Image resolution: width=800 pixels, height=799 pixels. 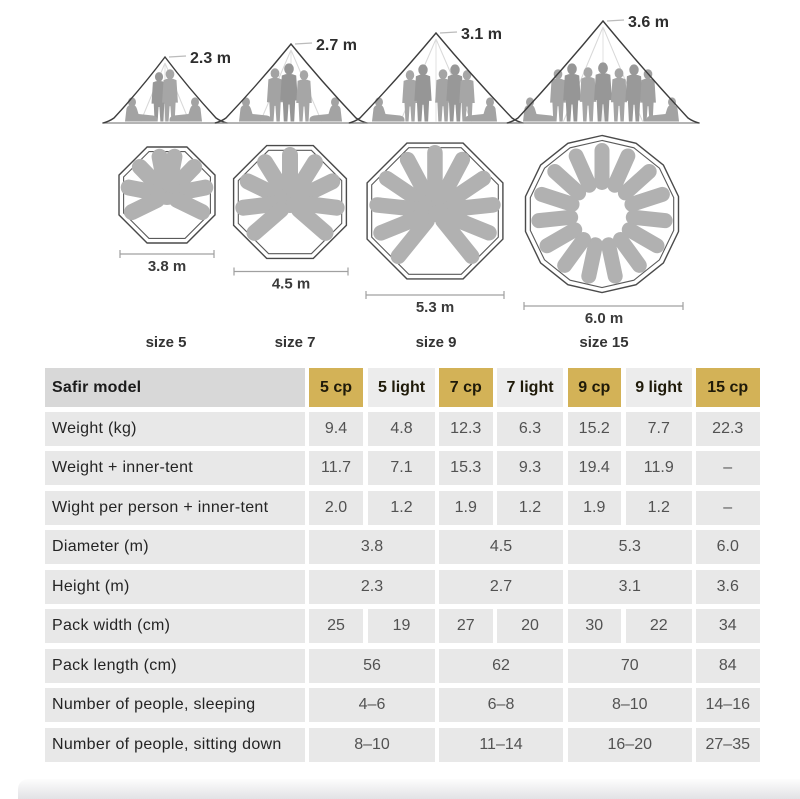 I want to click on svg-text: 3.6 m, so click(x=648, y=22).